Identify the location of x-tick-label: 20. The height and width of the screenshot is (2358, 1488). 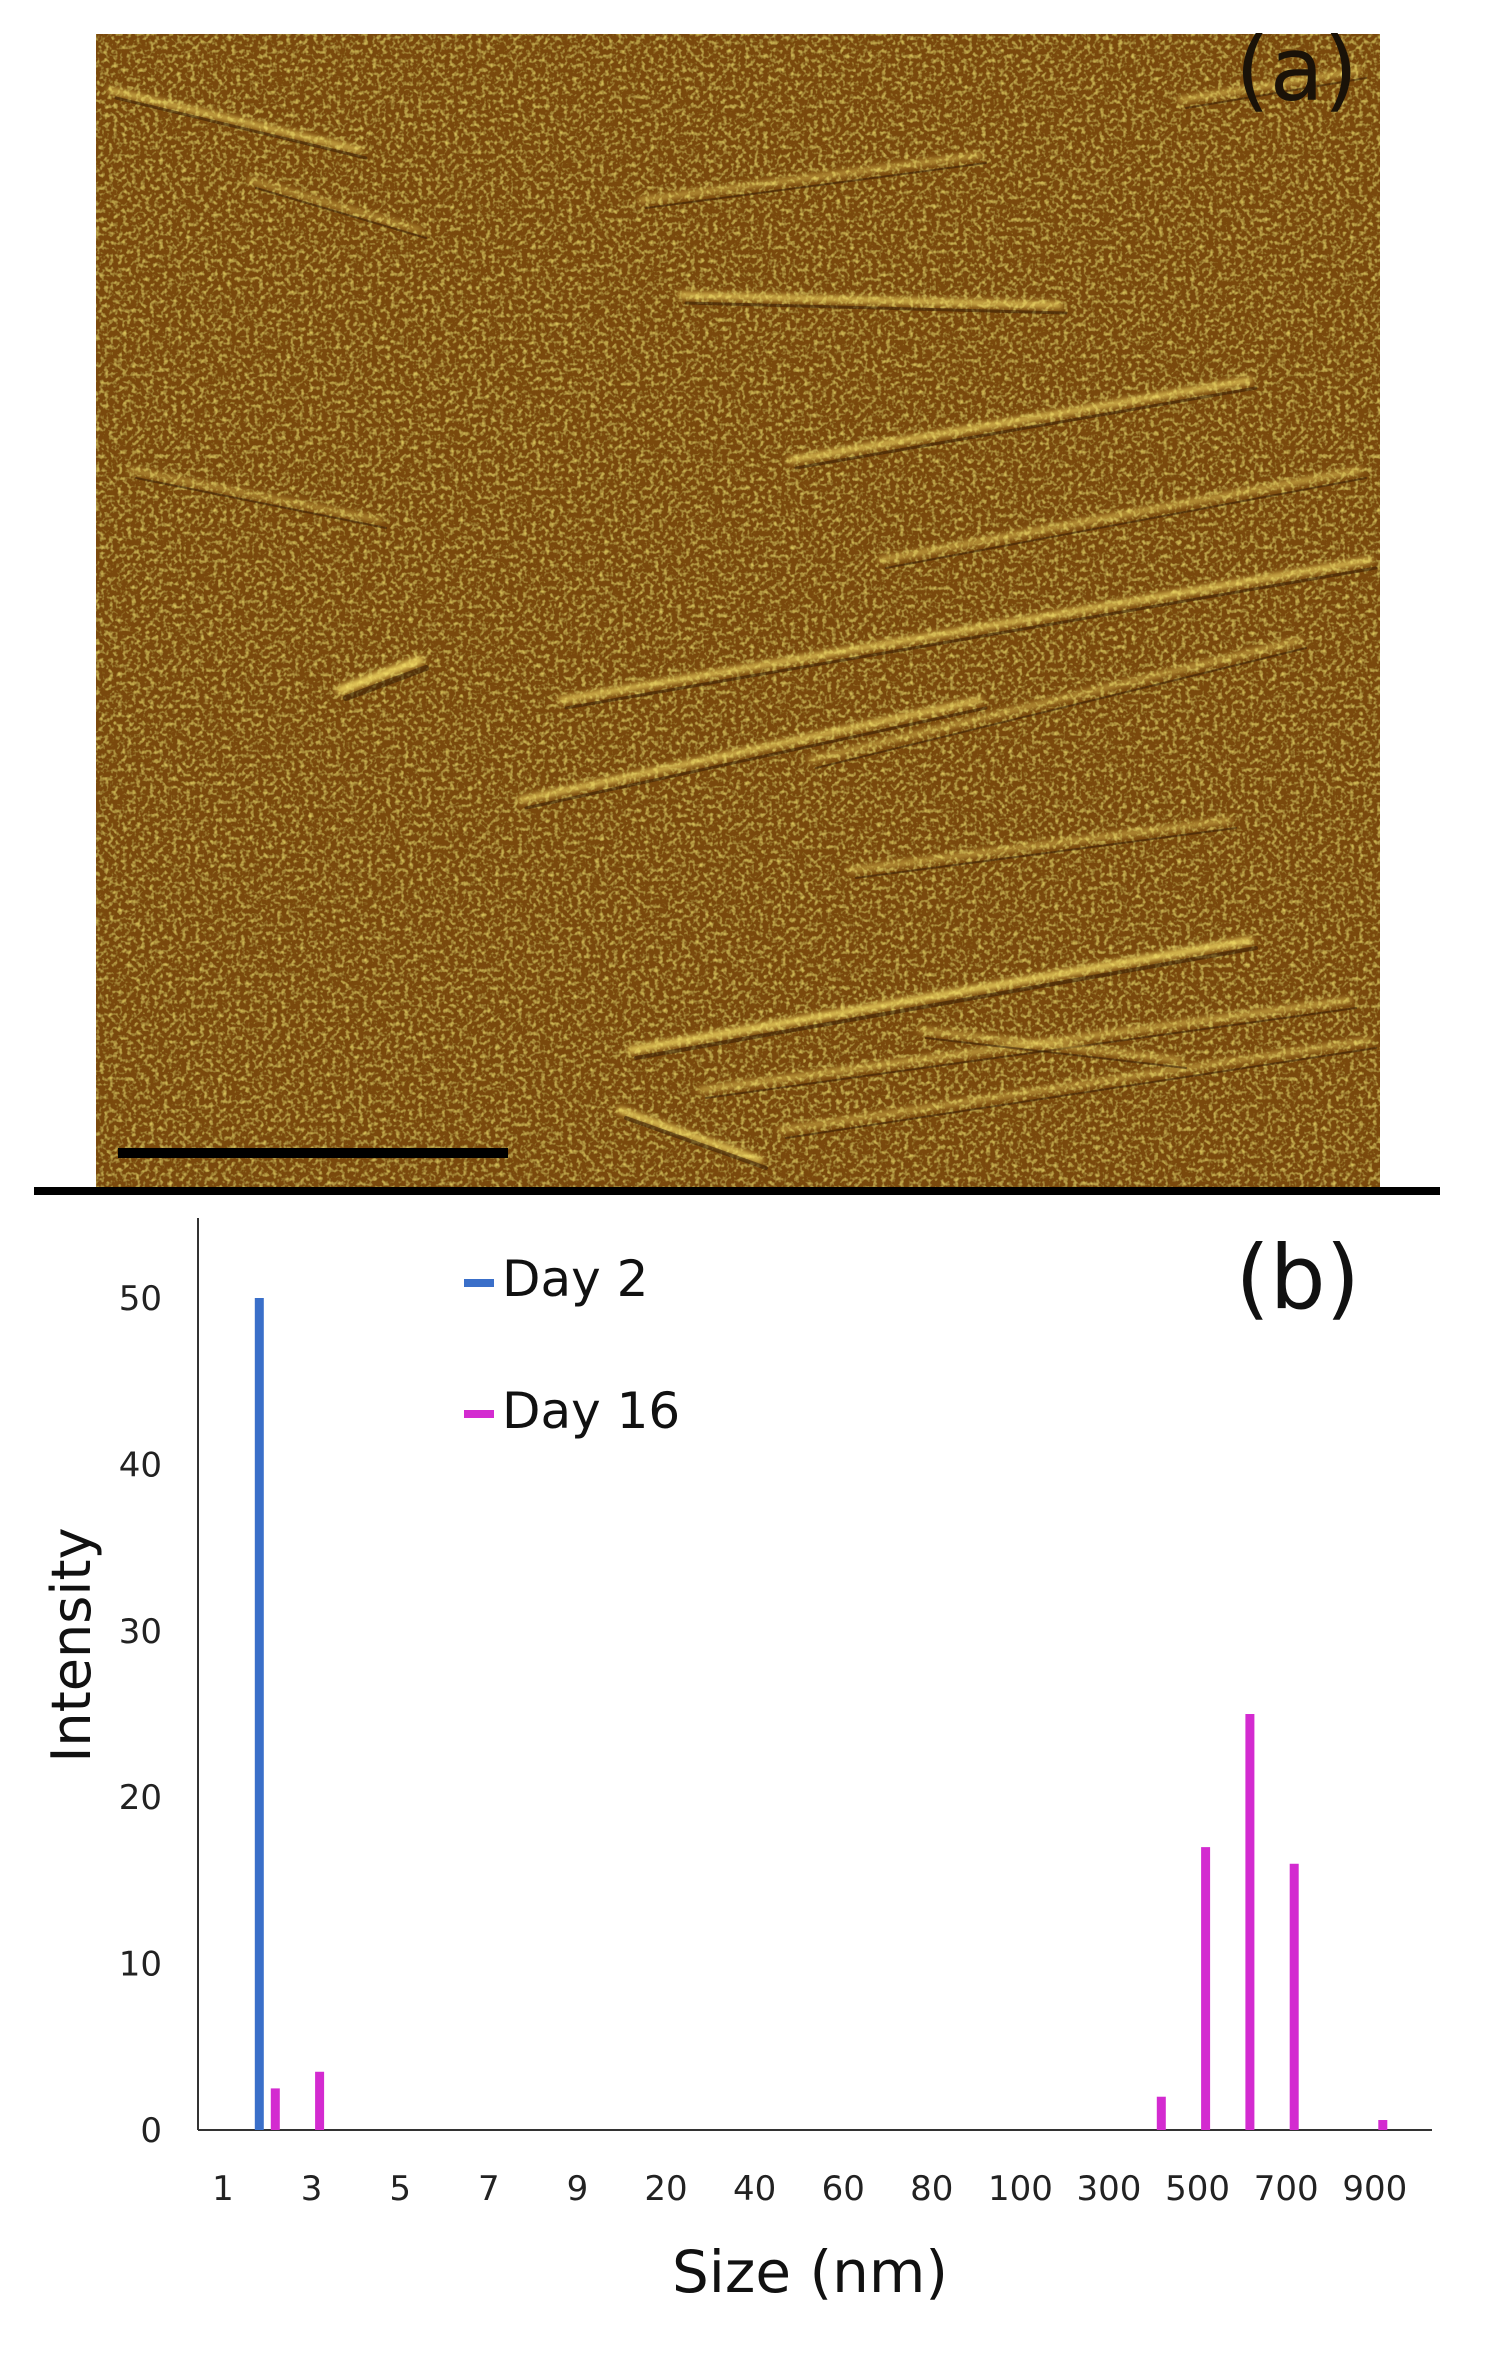
(665, 2189).